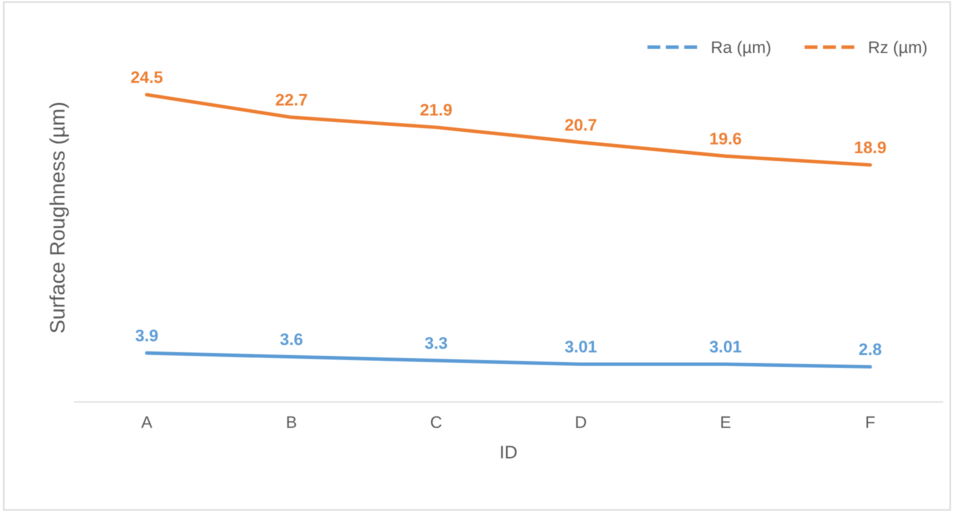 This screenshot has width=954, height=512. What do you see at coordinates (870, 422) in the screenshot?
I see `x-tick-label: F` at bounding box center [870, 422].